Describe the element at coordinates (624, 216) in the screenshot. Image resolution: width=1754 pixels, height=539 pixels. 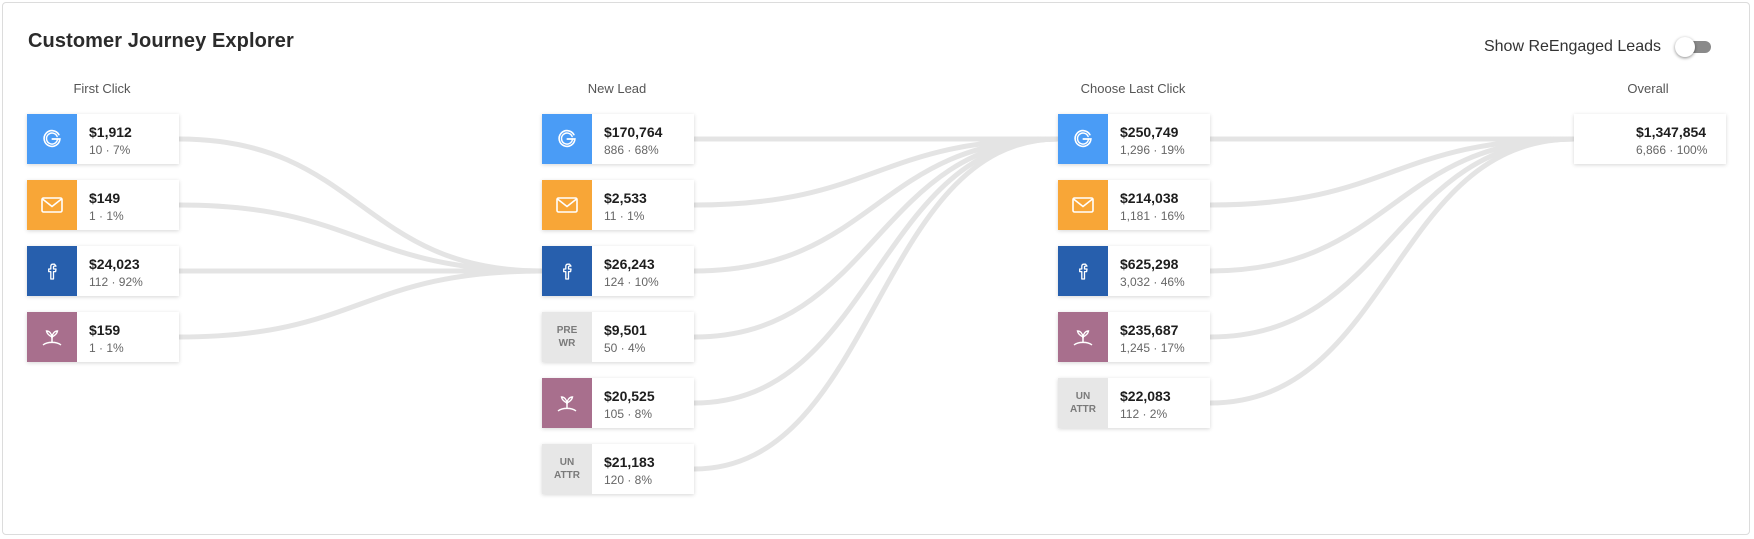
I see `card-meta: 11 · 1%` at that location.